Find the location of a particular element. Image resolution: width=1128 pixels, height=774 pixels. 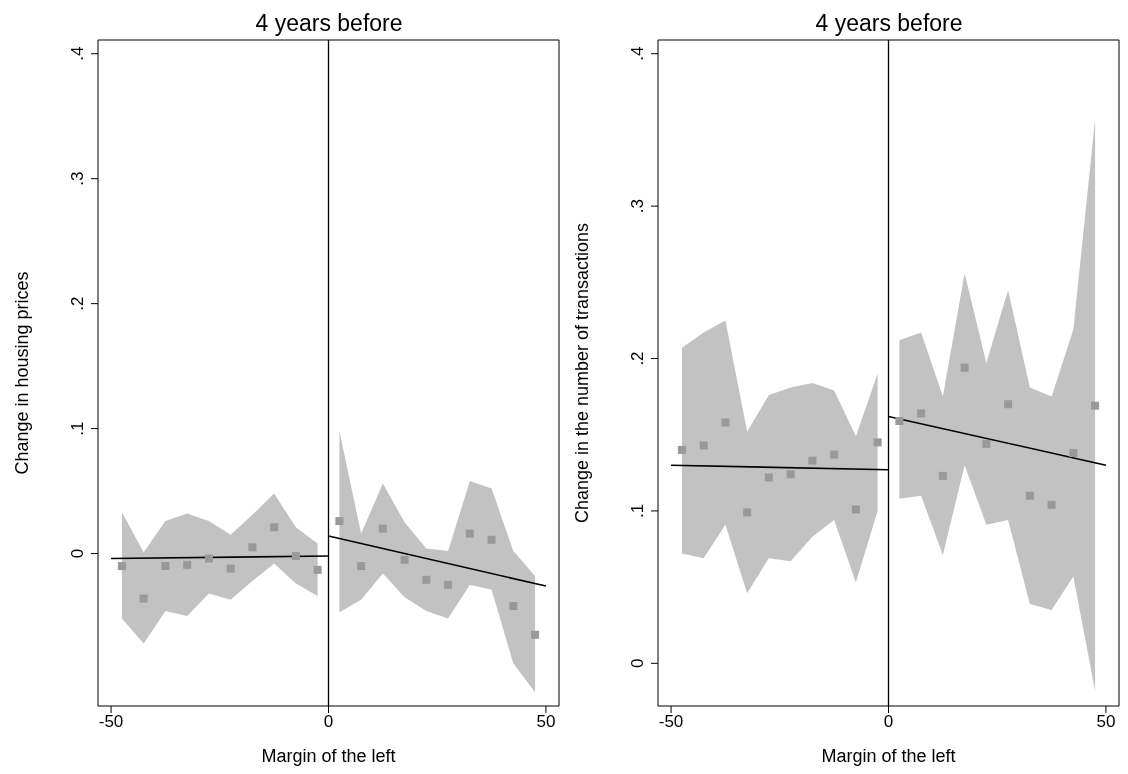

y-axis-title: Change in the number of transactions is located at coordinates (582, 373).